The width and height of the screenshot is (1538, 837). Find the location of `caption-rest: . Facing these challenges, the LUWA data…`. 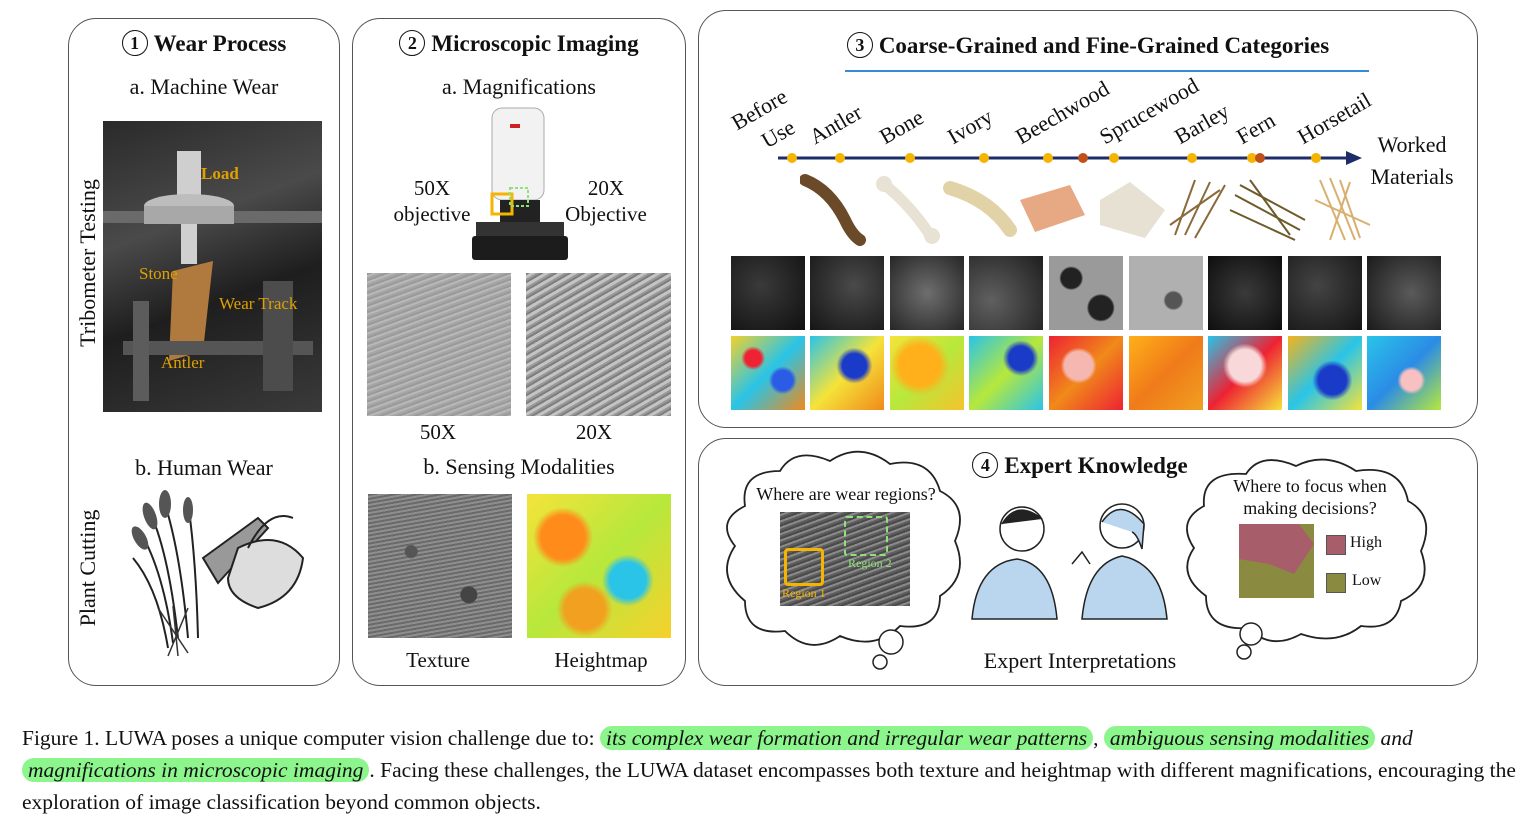

caption-rest: . Facing these challenges, the LUWA data… is located at coordinates (769, 786).